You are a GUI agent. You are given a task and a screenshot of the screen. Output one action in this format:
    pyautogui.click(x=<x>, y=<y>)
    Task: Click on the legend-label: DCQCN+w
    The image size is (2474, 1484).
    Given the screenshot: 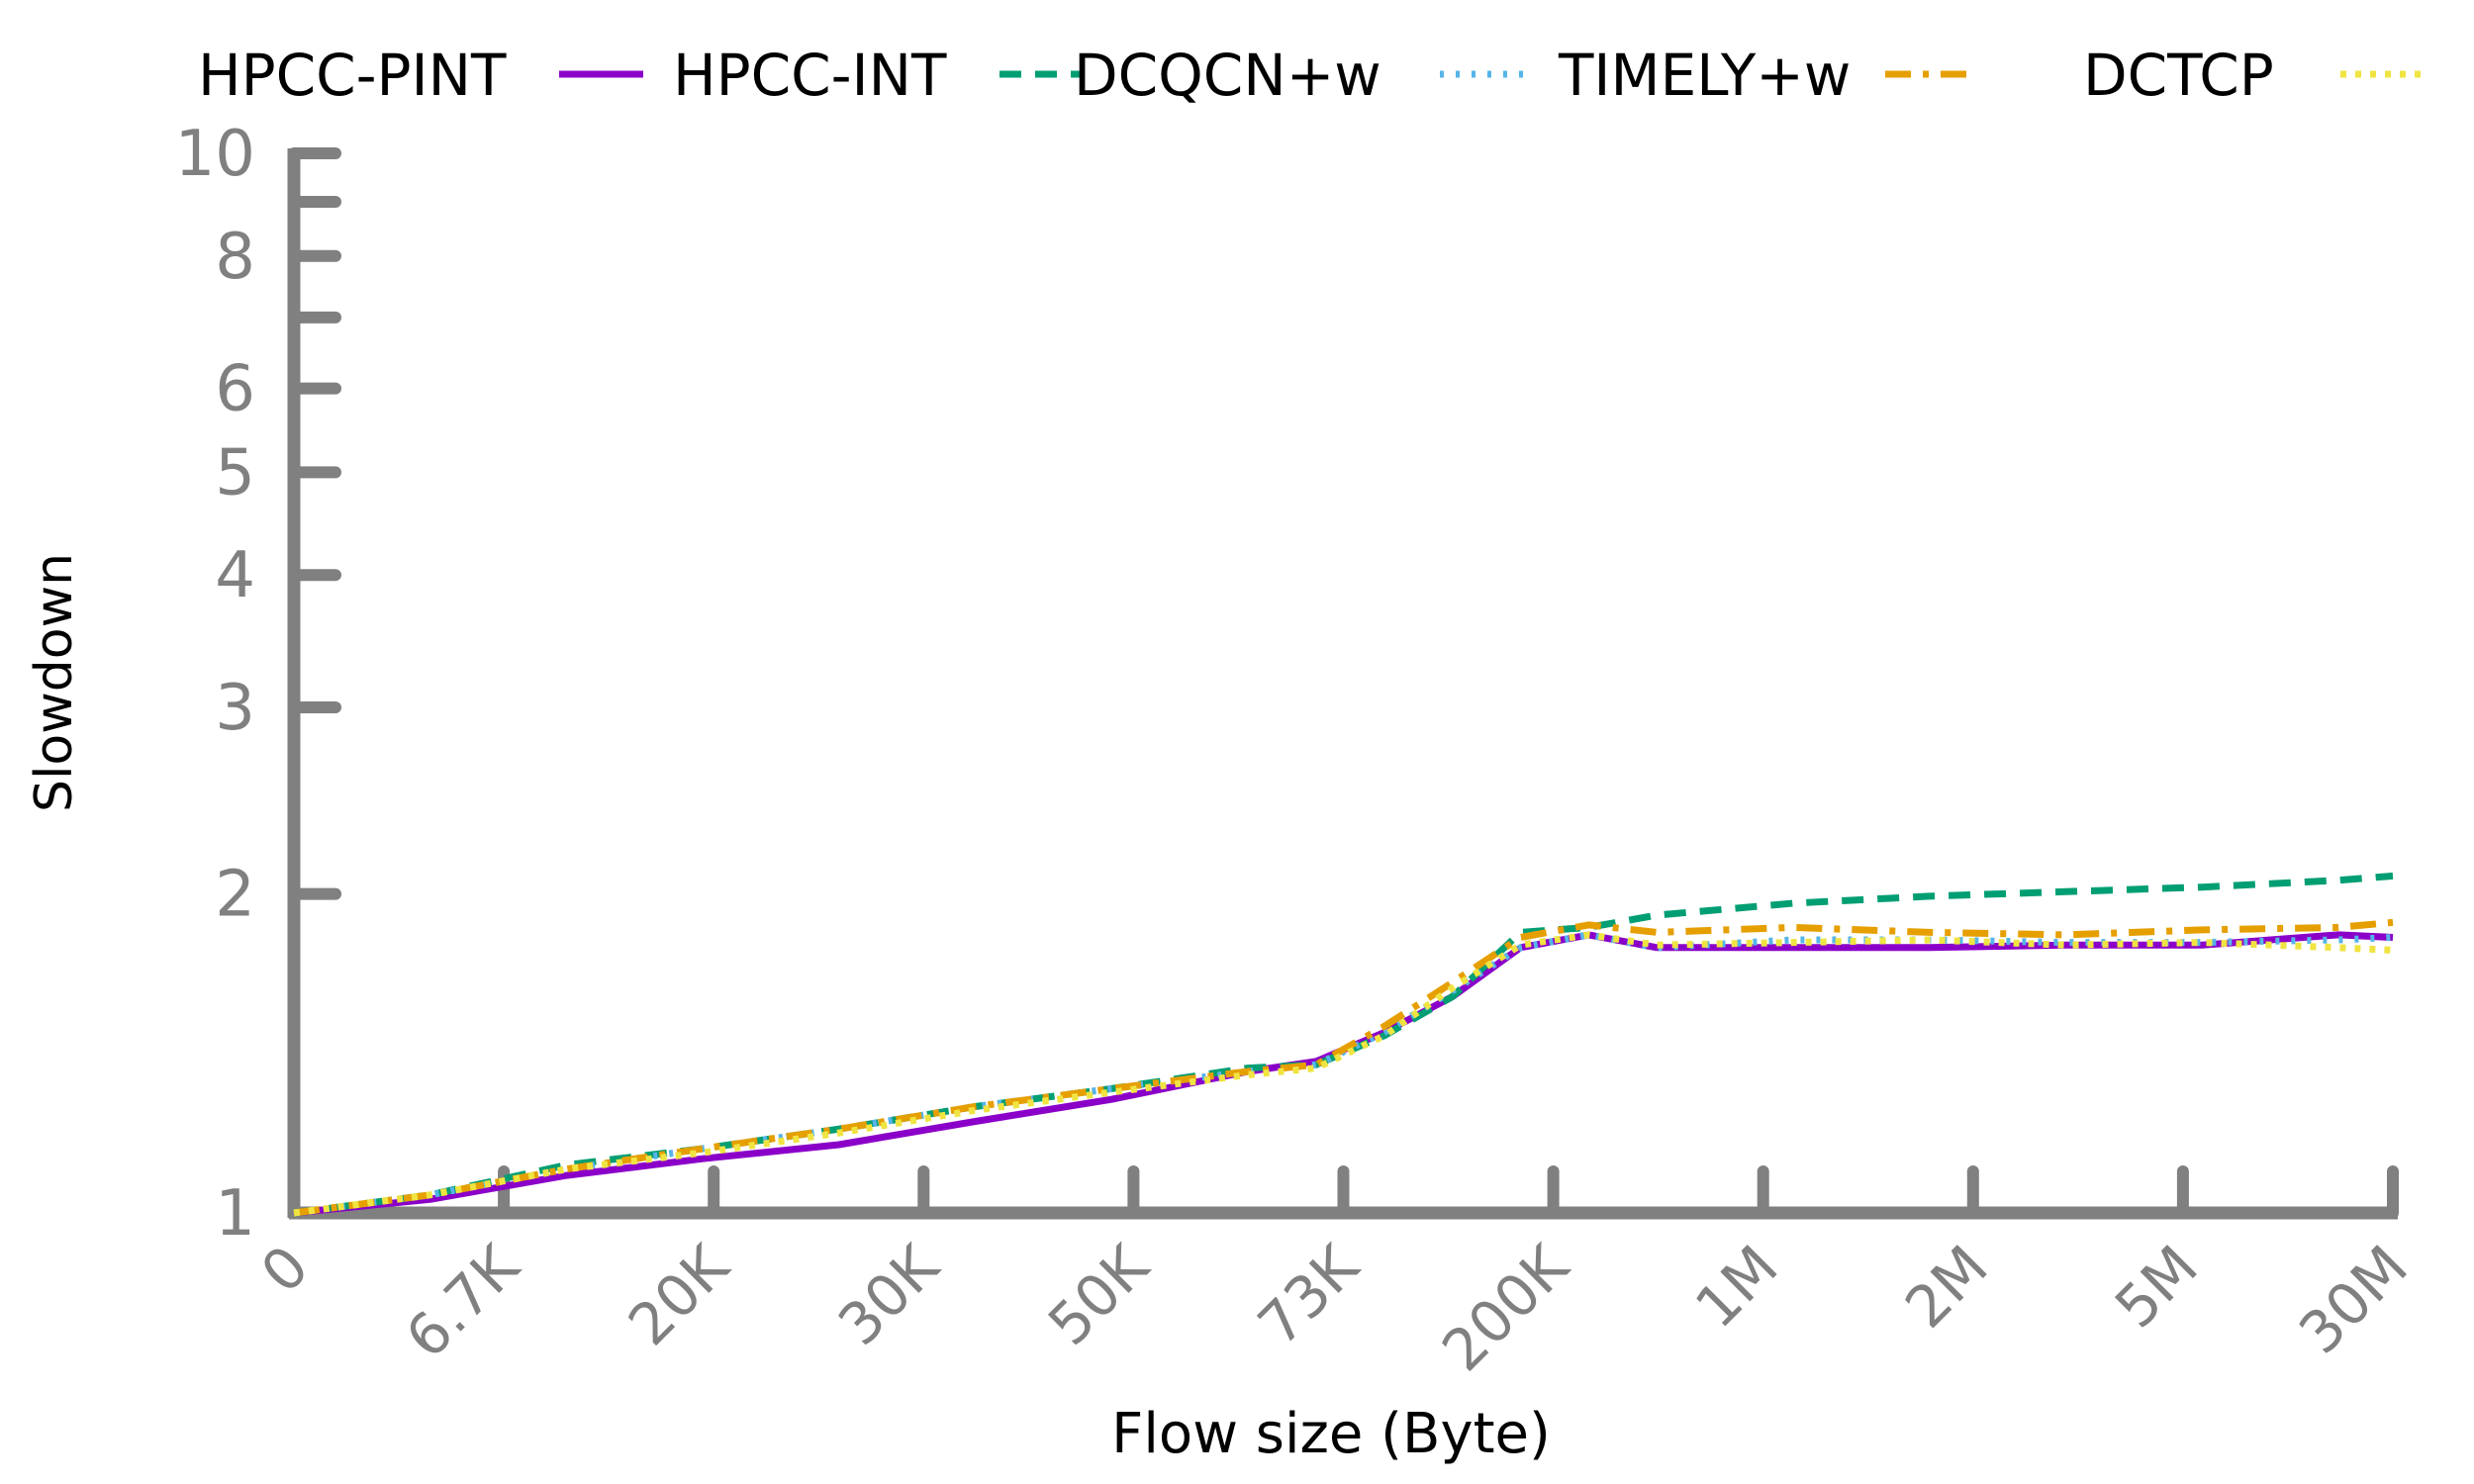 What is the action you would take?
    pyautogui.click(x=1228, y=75)
    